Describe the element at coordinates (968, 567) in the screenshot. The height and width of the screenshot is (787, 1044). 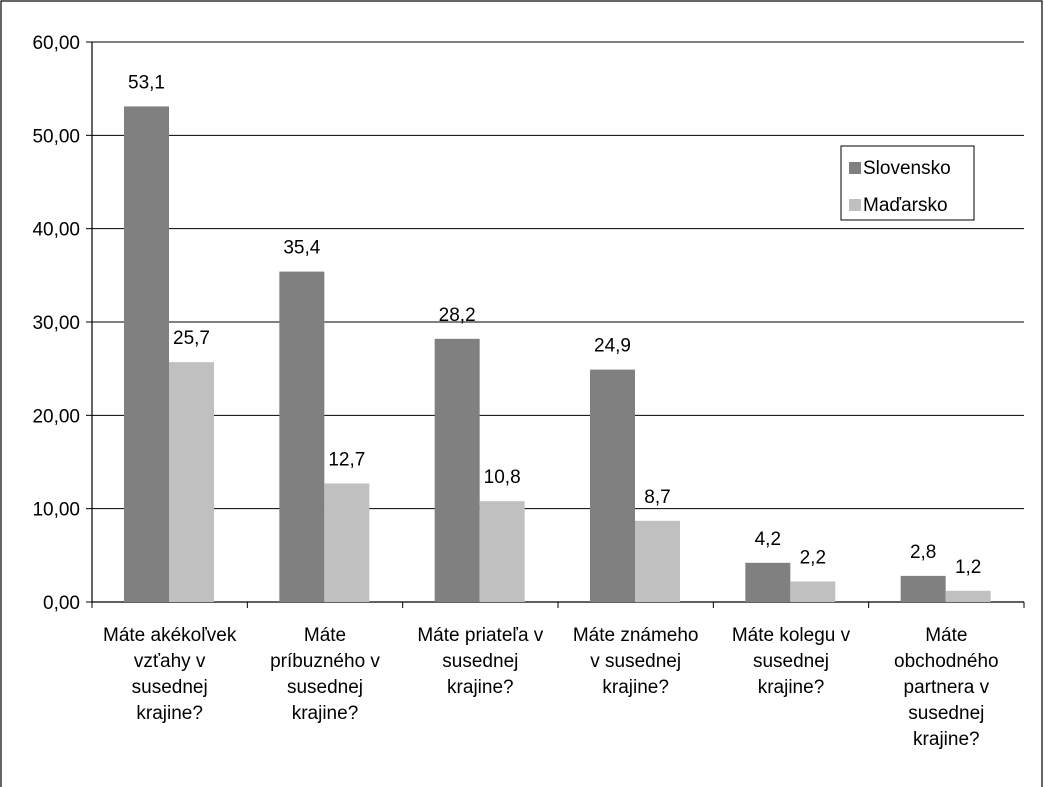
I see `data-label: 1,2` at that location.